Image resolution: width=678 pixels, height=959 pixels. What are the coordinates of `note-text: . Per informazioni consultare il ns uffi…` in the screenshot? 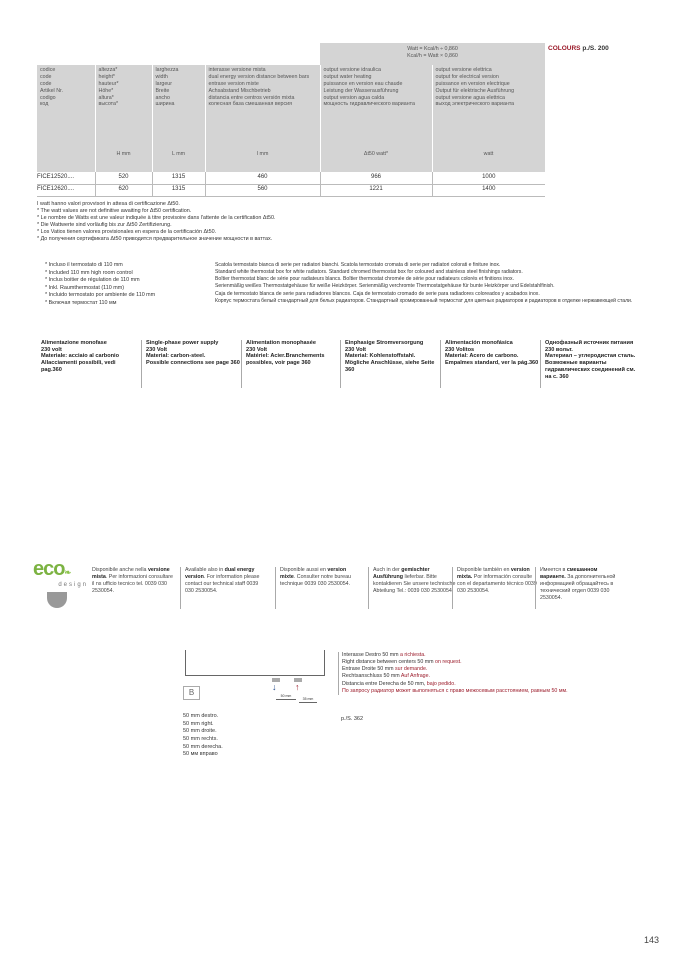 It's located at (132, 583).